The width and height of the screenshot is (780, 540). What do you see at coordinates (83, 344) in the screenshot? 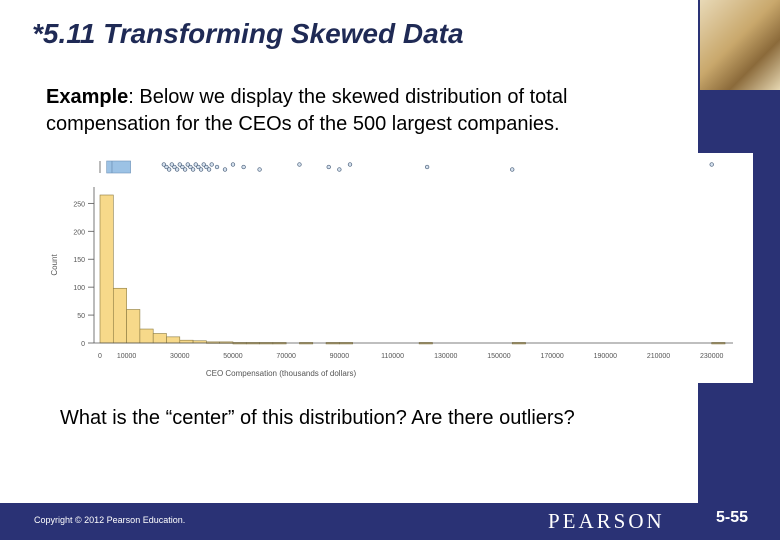
I see `y-tick-label: 0` at bounding box center [83, 344].